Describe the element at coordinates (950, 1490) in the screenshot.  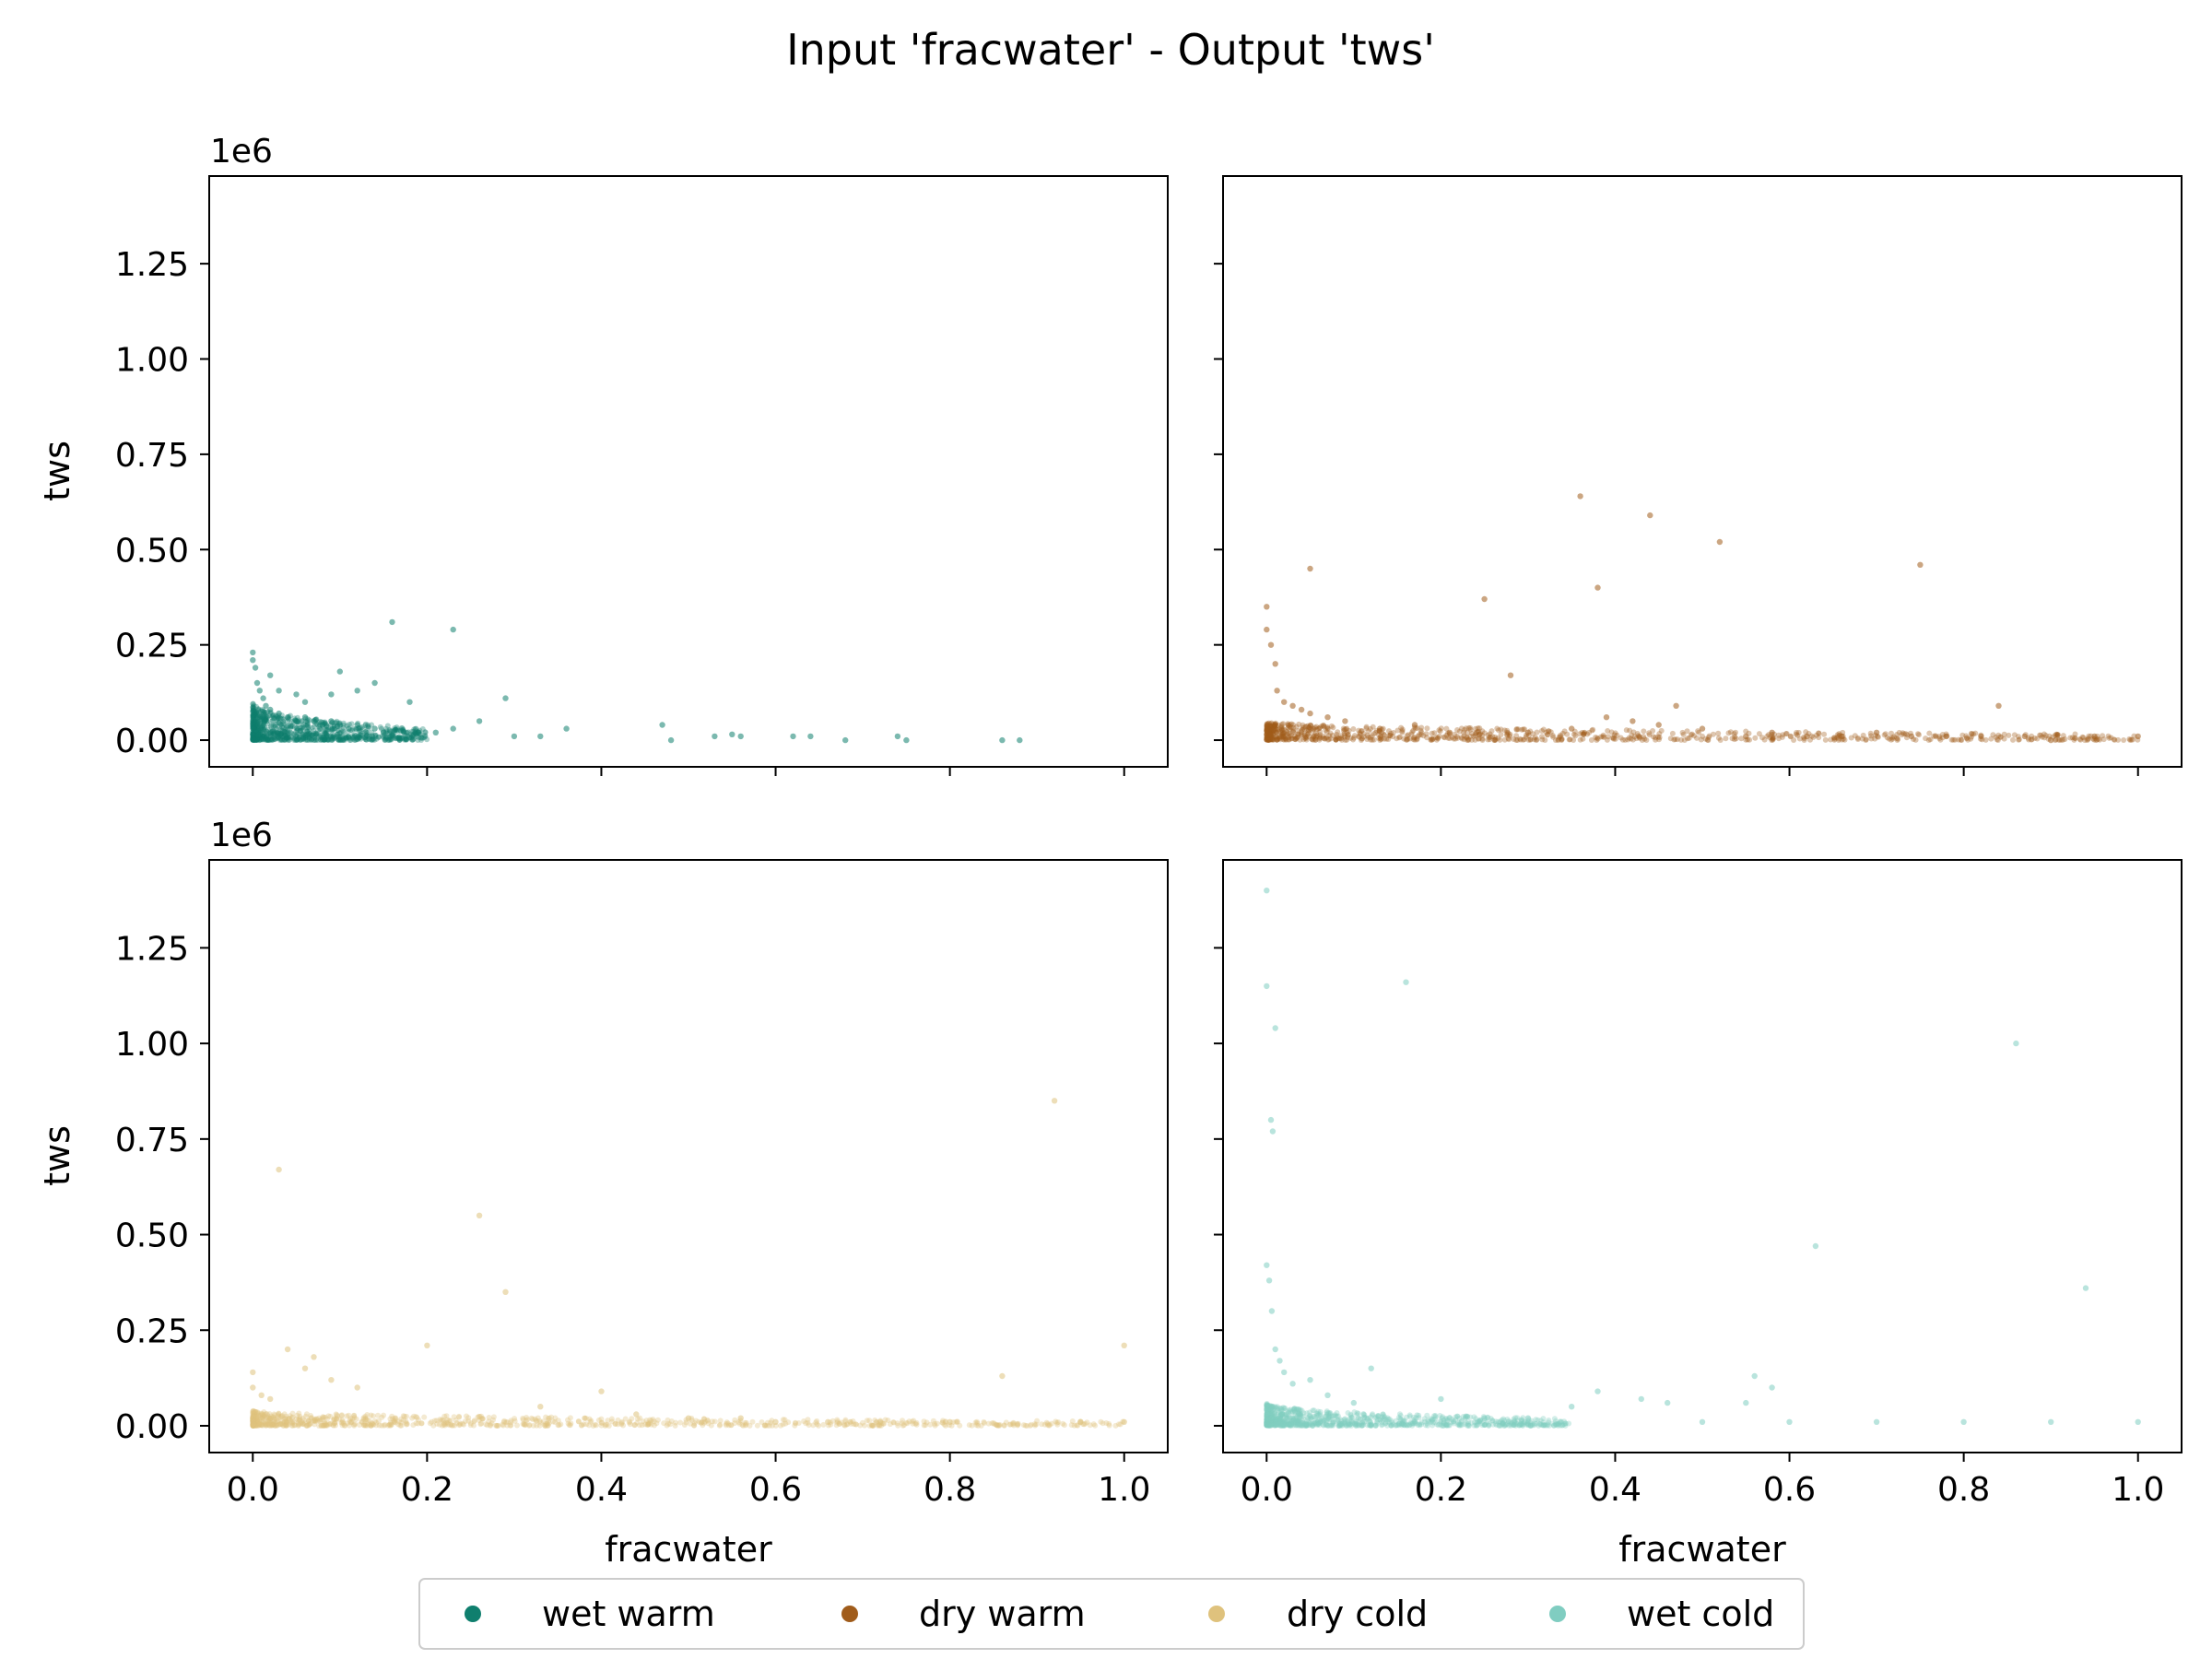
I see `x-tick-label: 0.8` at that location.